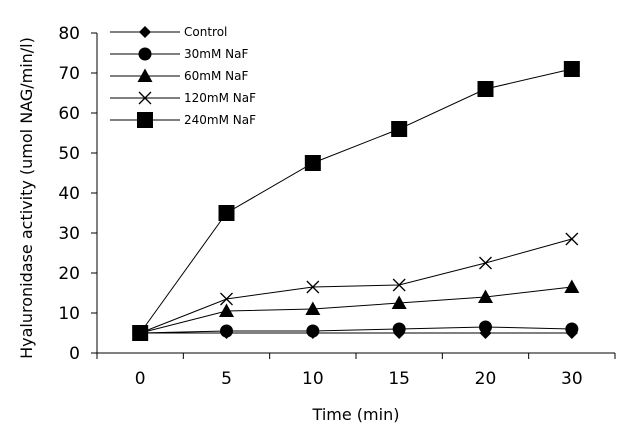 The width and height of the screenshot is (622, 432). What do you see at coordinates (572, 379) in the screenshot?
I see `x-tick-label: 30` at bounding box center [572, 379].